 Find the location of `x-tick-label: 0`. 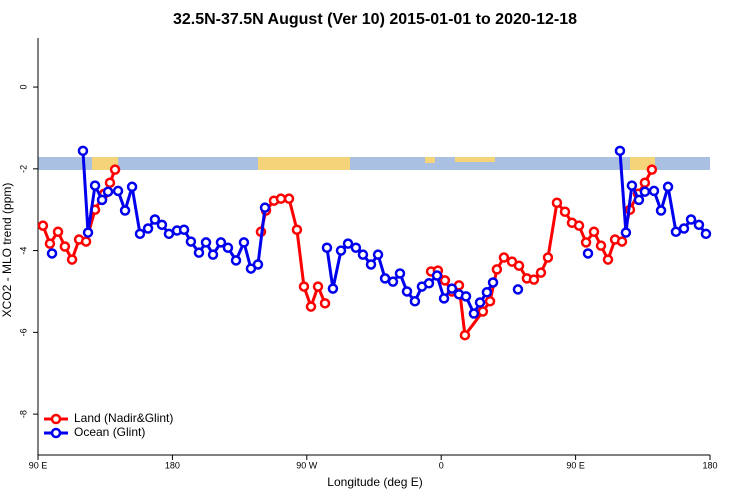

x-tick-label: 0 is located at coordinates (441, 465).